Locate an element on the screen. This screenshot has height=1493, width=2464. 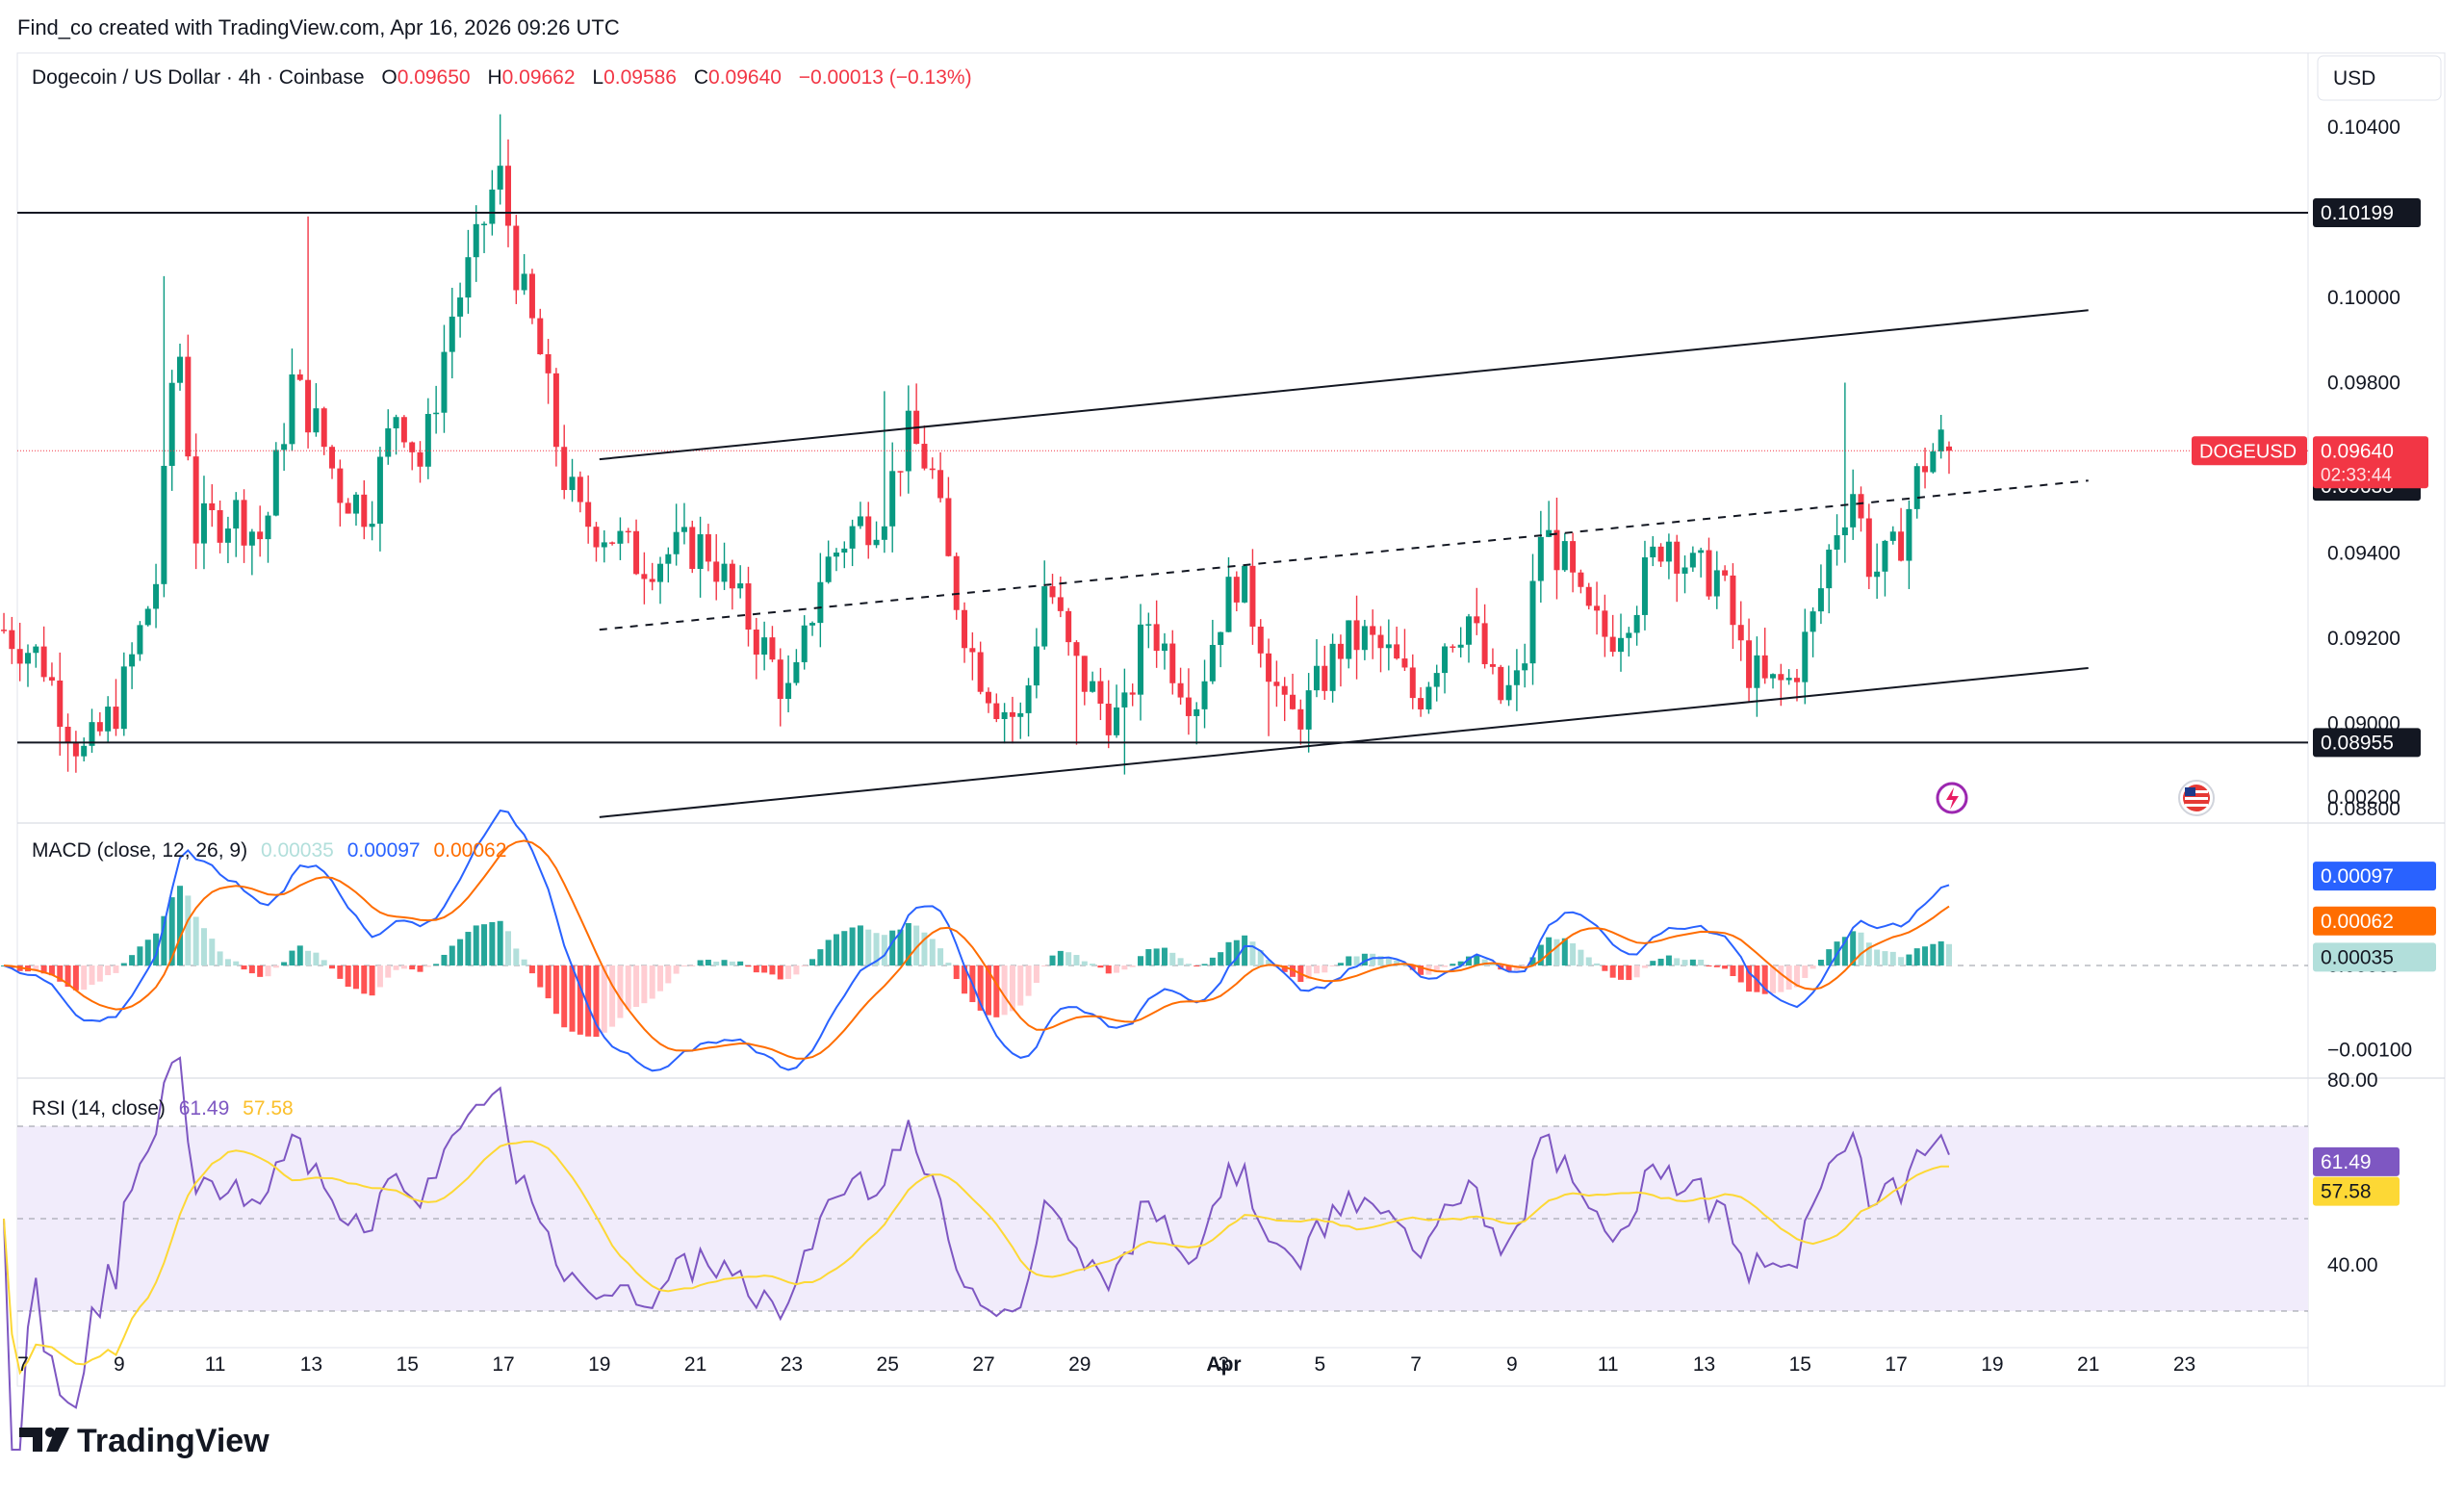
low-value: 0.09586 is located at coordinates (640, 77).